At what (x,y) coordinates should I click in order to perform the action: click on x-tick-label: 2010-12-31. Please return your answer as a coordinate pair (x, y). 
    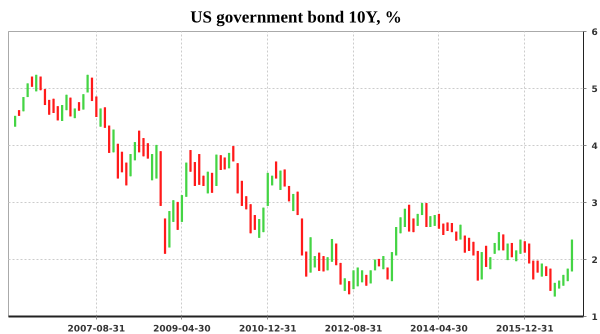
    Looking at the image, I should click on (267, 329).